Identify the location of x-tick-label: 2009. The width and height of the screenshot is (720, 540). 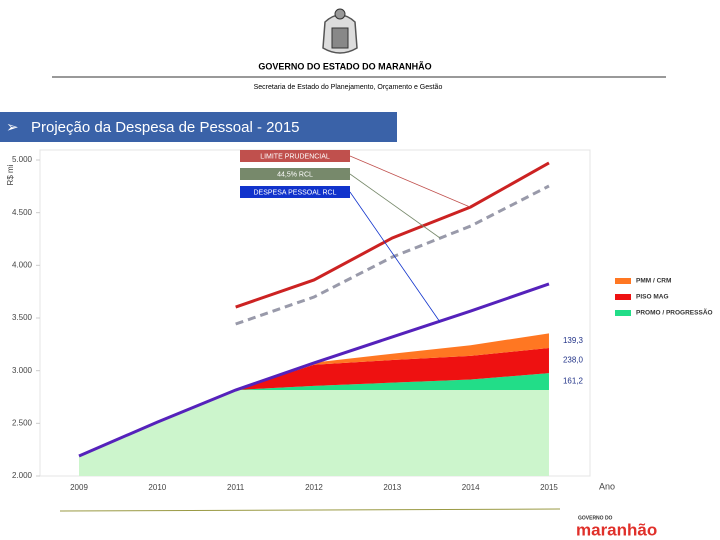
(79, 487).